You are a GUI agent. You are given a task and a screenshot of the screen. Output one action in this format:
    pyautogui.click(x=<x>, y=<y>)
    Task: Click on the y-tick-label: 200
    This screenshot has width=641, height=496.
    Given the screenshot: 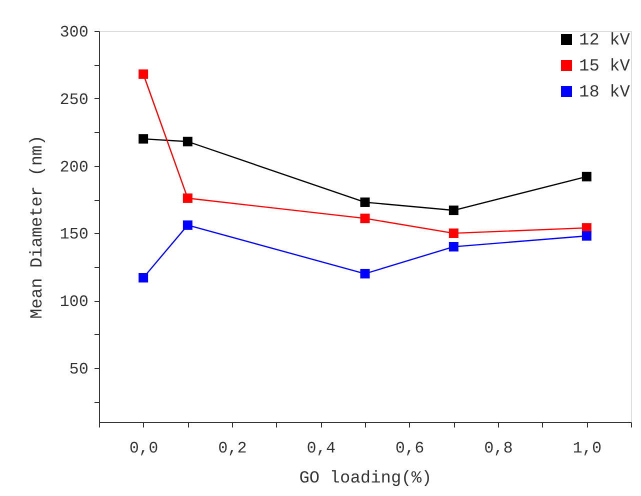 What is the action you would take?
    pyautogui.click(x=74, y=167)
    